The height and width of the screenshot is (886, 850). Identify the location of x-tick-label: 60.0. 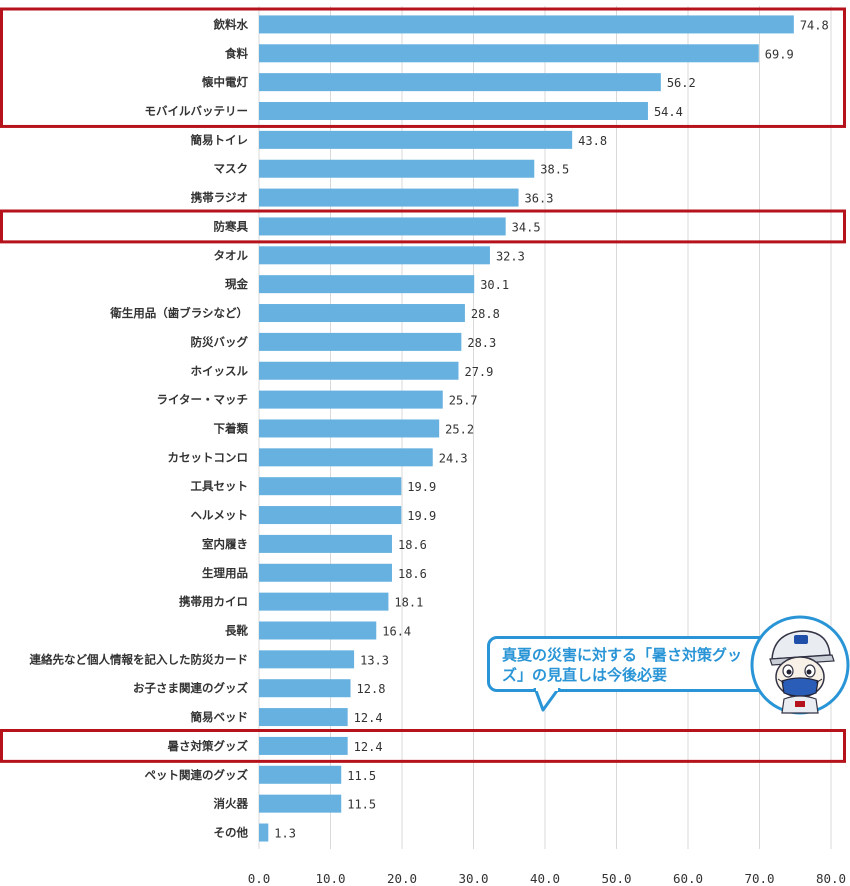
(688, 878).